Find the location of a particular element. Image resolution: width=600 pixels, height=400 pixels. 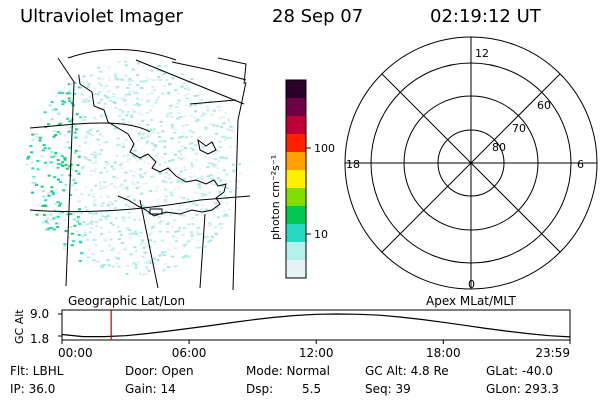

x-tick-label: 23:59 is located at coordinates (552, 353).